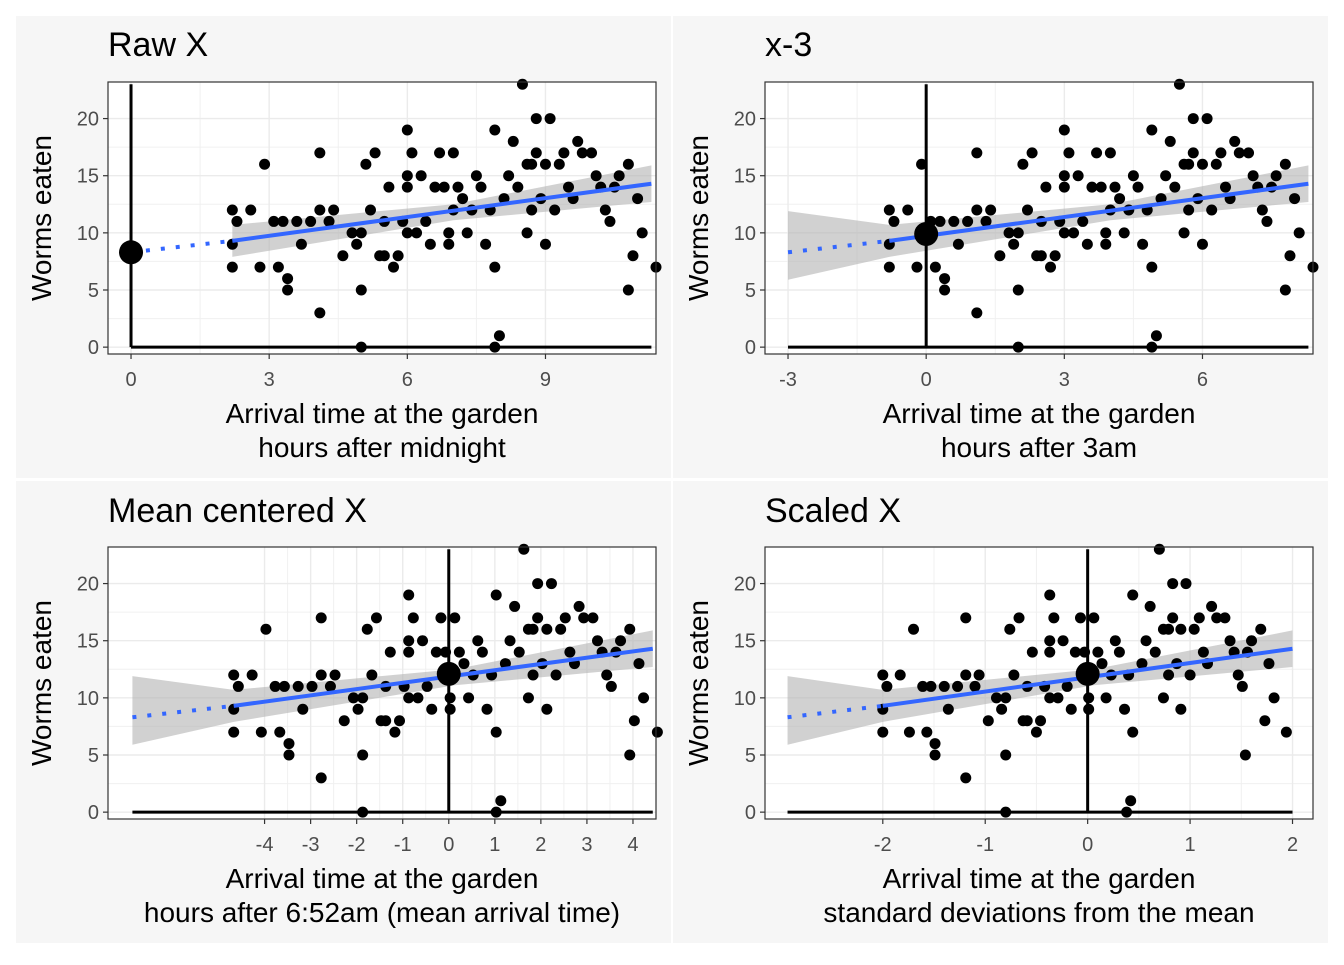  Describe the element at coordinates (1190, 845) in the screenshot. I see `x-tick-label: 1` at that location.